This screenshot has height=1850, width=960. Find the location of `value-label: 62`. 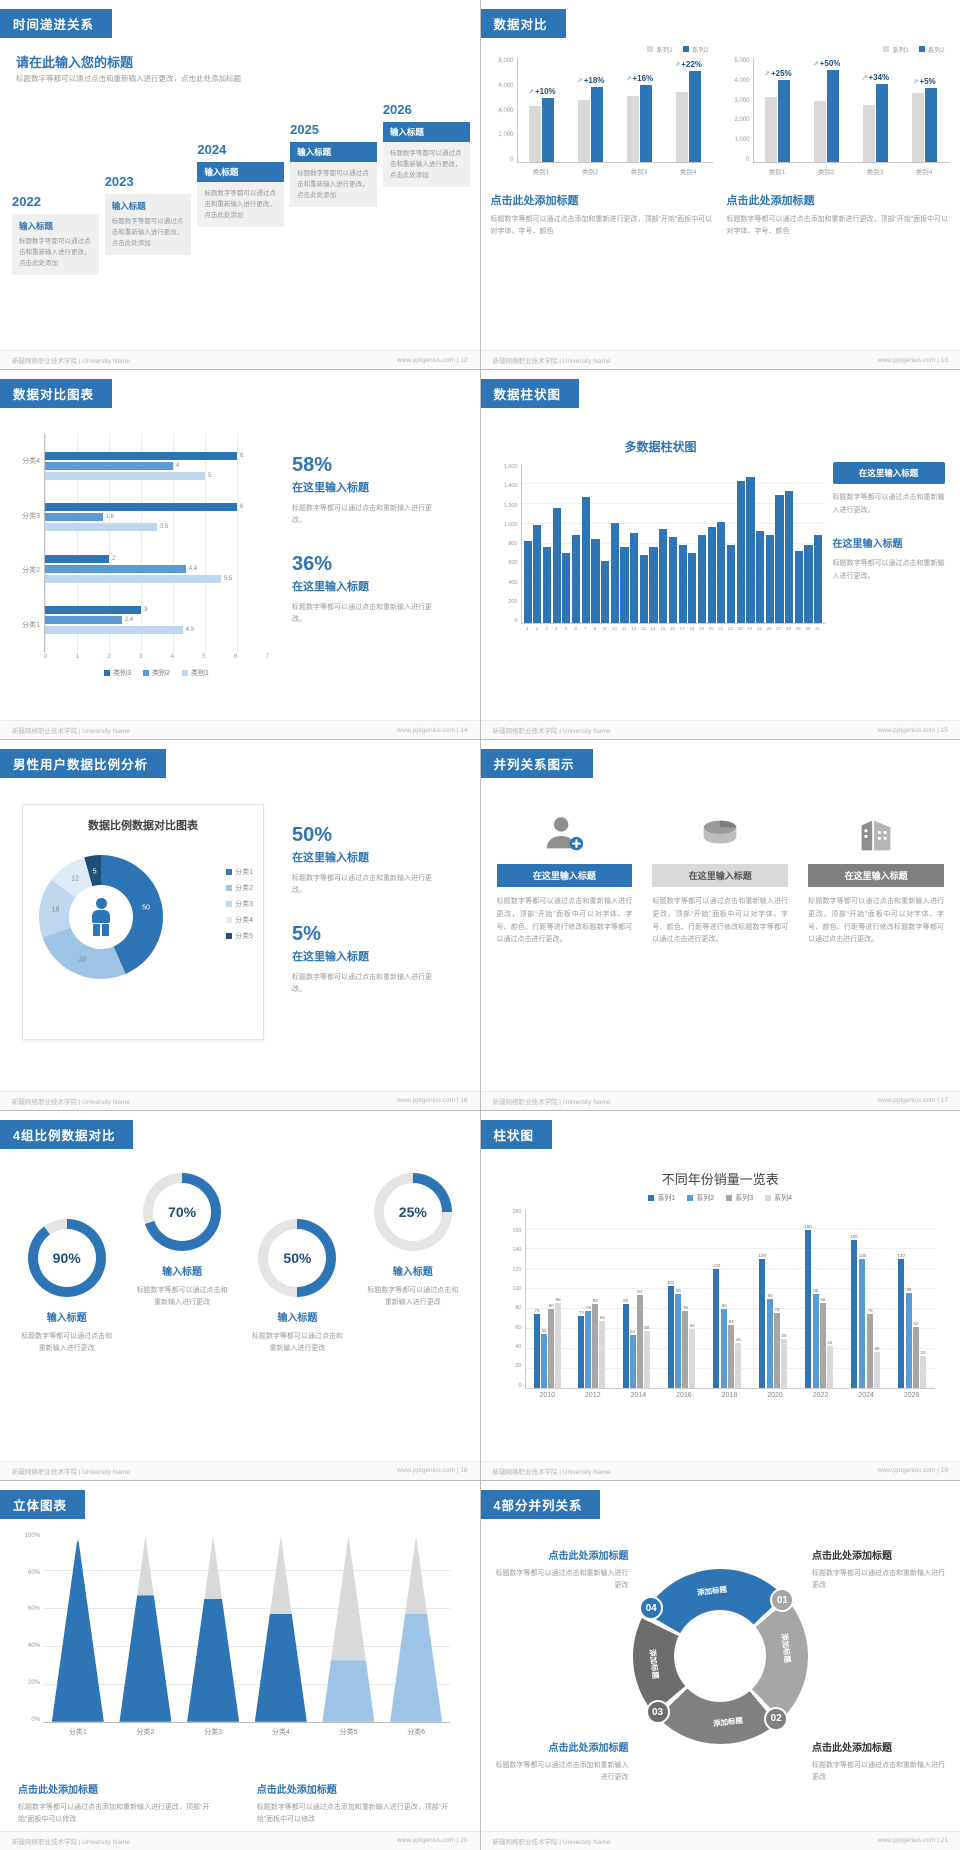

value-label: 62 is located at coordinates (916, 1323).